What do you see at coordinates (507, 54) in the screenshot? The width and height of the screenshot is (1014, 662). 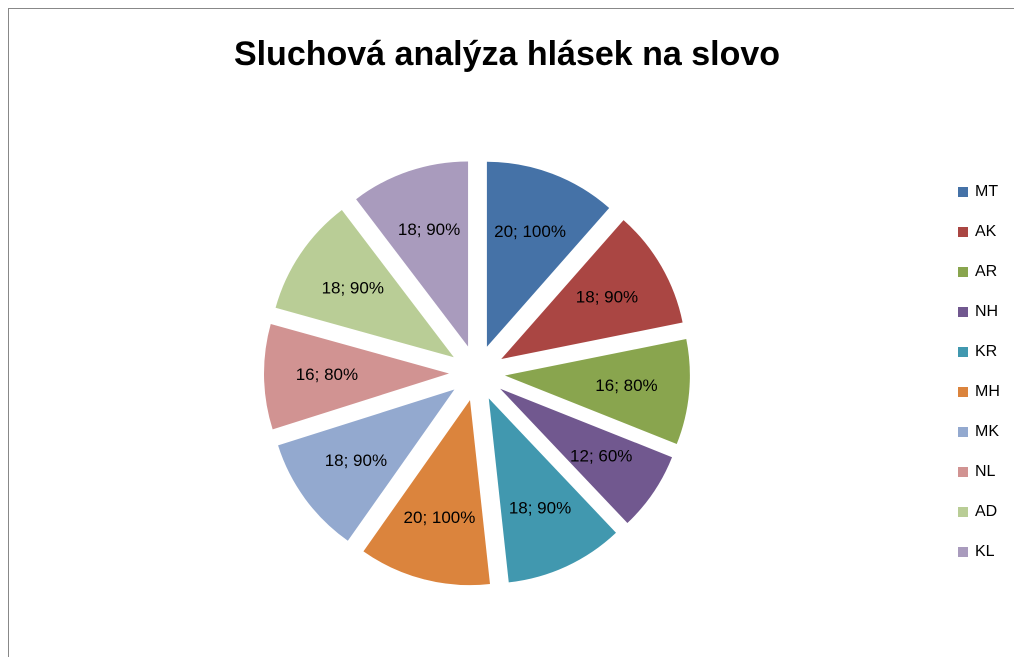 I see `chart-title: Sluchová analýza hlásek na slovo` at bounding box center [507, 54].